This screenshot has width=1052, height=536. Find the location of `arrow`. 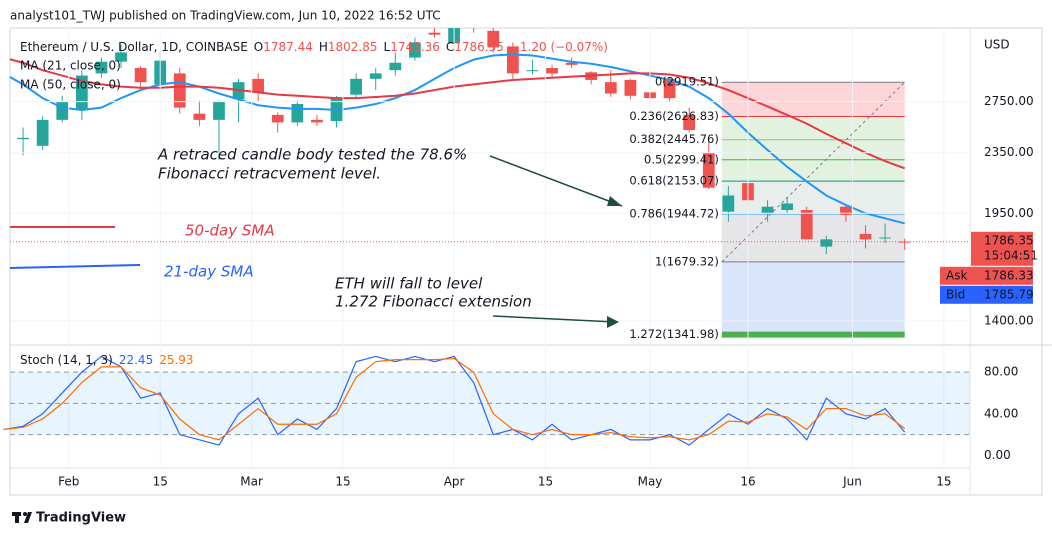

arrow is located at coordinates (556, 181).